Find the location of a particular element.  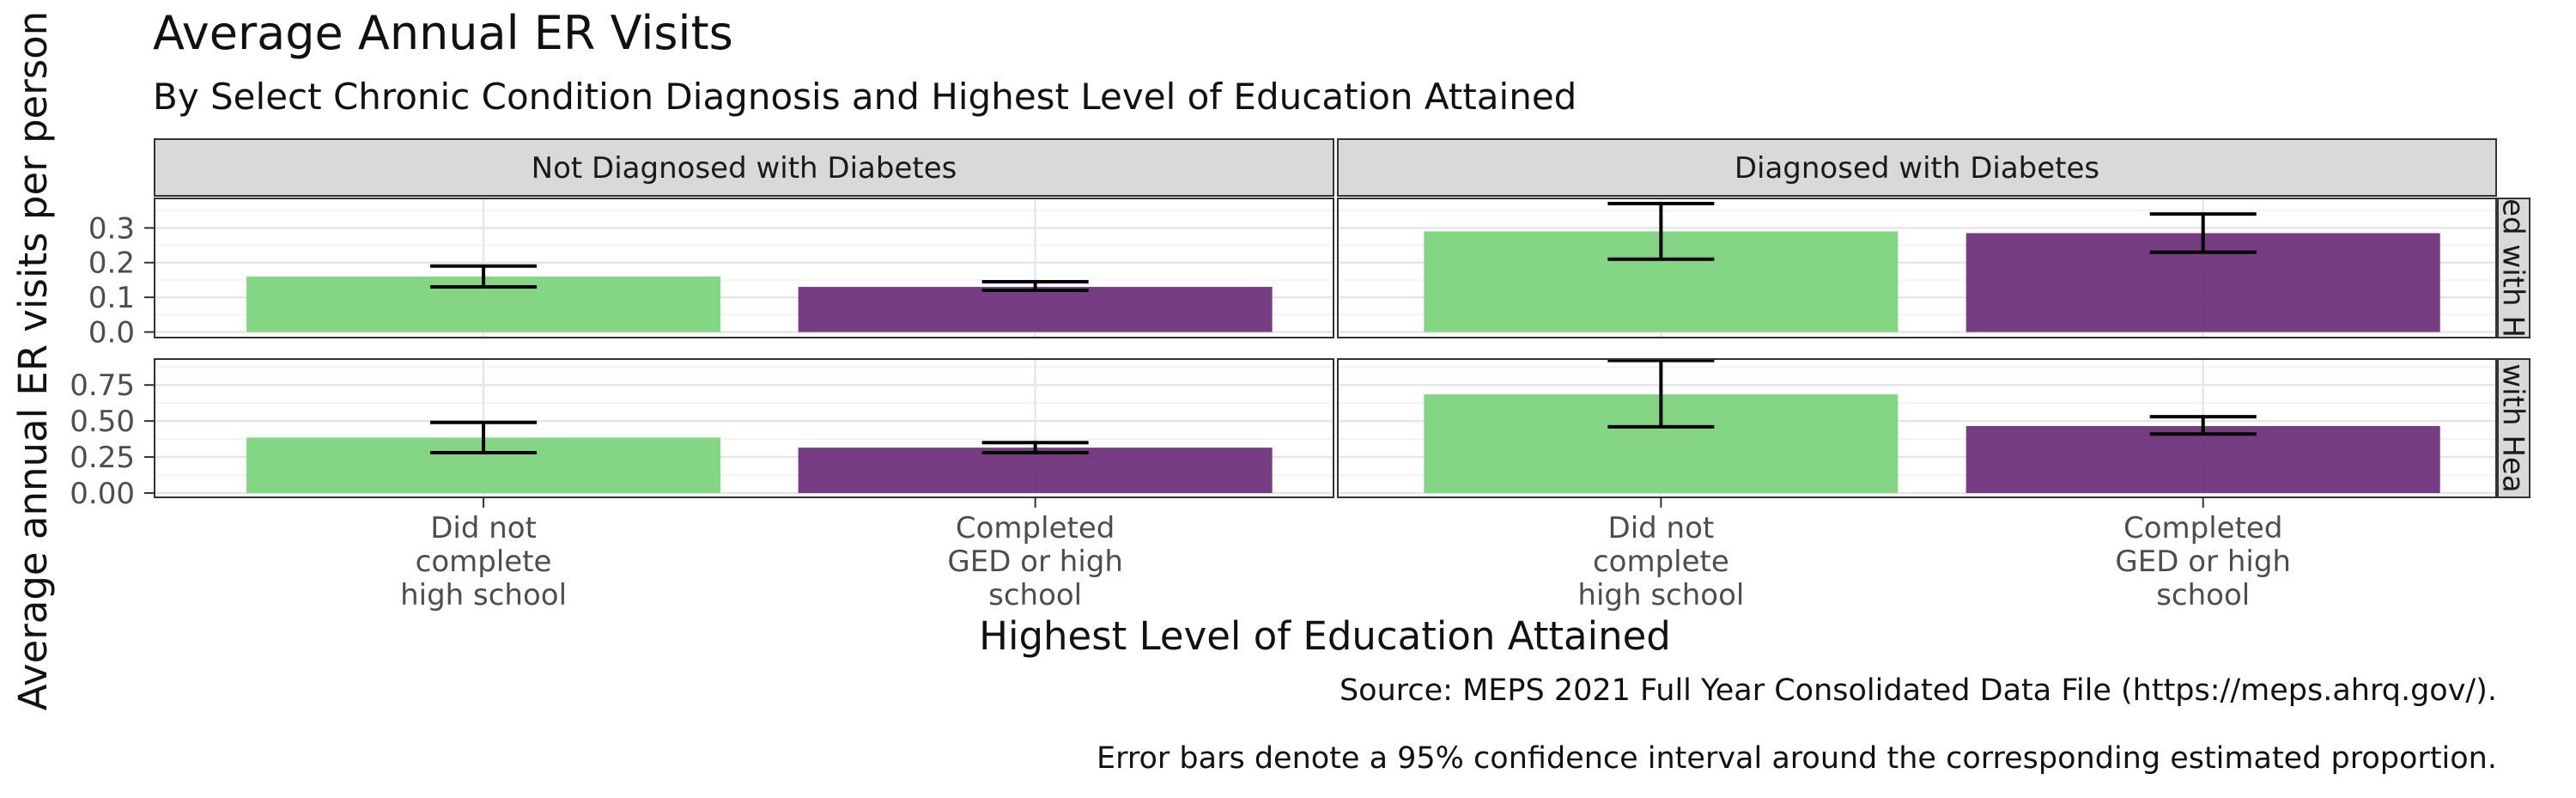

facet-strip-label: Diagnosed with Diabetes is located at coordinates (1917, 168).